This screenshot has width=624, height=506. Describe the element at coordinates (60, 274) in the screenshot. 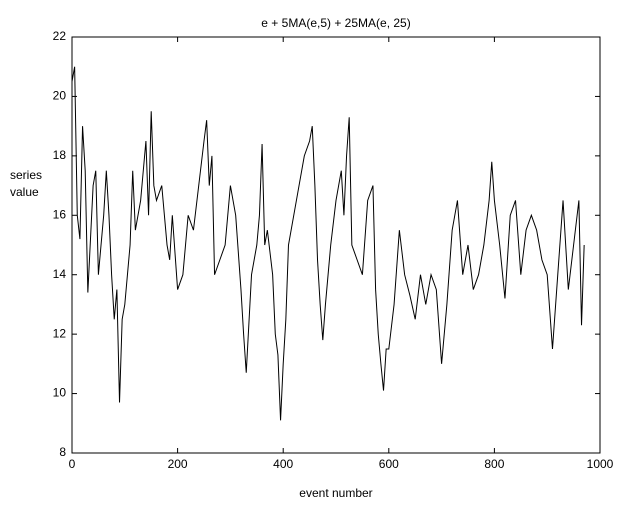

I see `y-tick-label: 14` at that location.